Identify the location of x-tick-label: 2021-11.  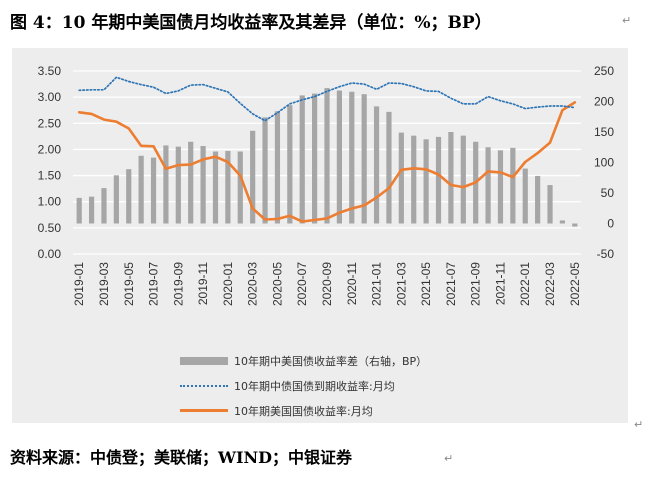
(500, 283).